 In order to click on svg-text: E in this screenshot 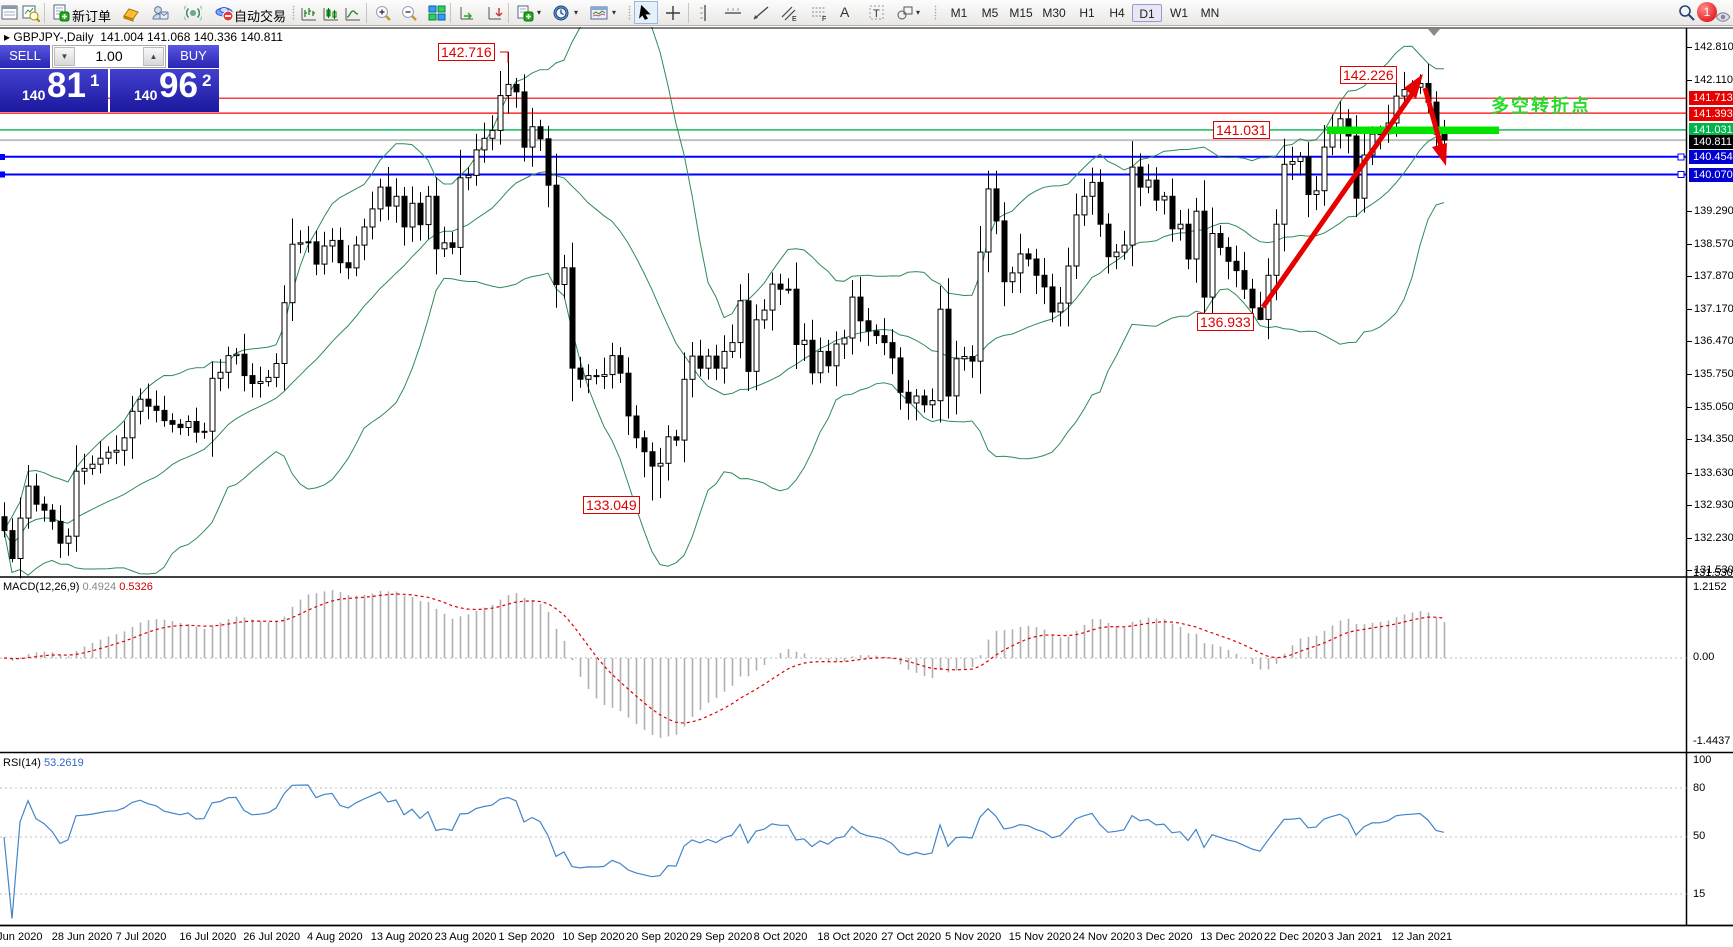, I will do `click(794, 19)`.